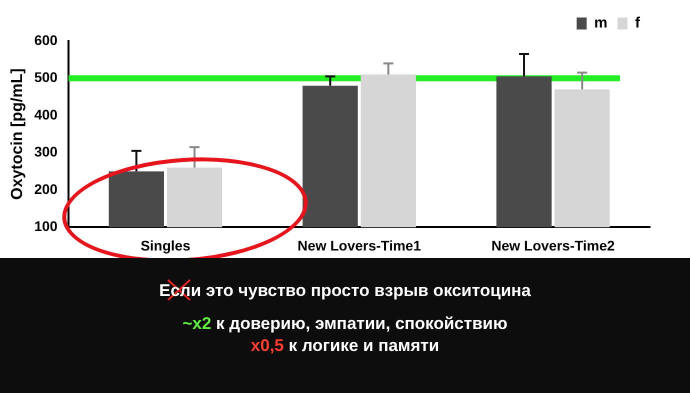 The height and width of the screenshot is (393, 690). I want to click on x-tick-label: New Lovers-Time1, so click(360, 245).